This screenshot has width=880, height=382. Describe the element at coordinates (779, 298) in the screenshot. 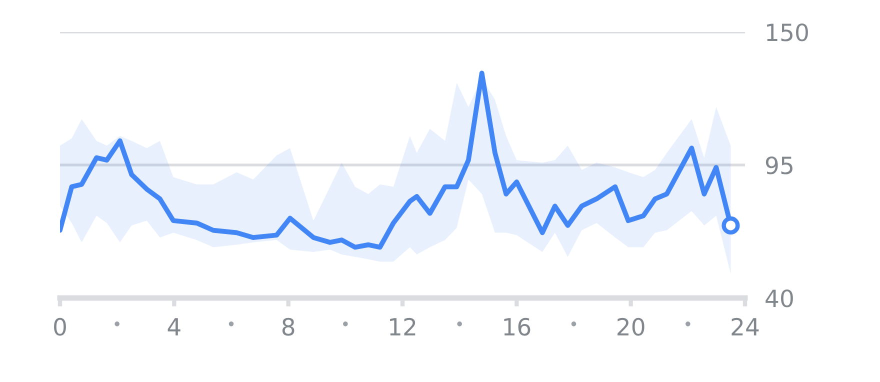

I see `y-tick-label: 40` at that location.